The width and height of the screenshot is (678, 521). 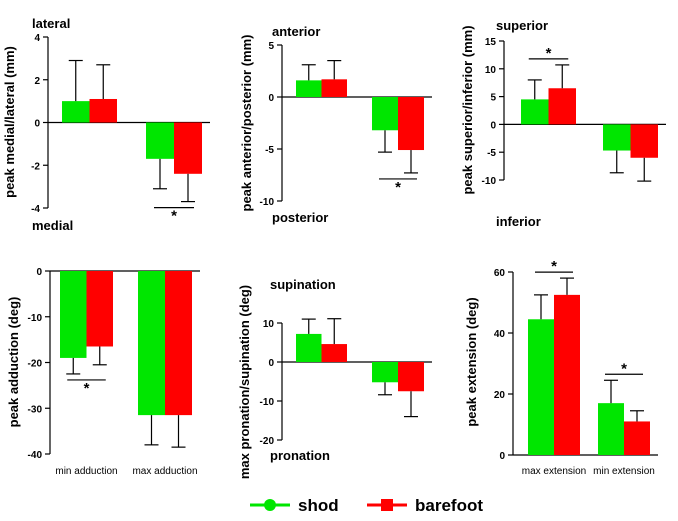 What do you see at coordinates (86, 471) in the screenshot?
I see `category-label: min adduction` at bounding box center [86, 471].